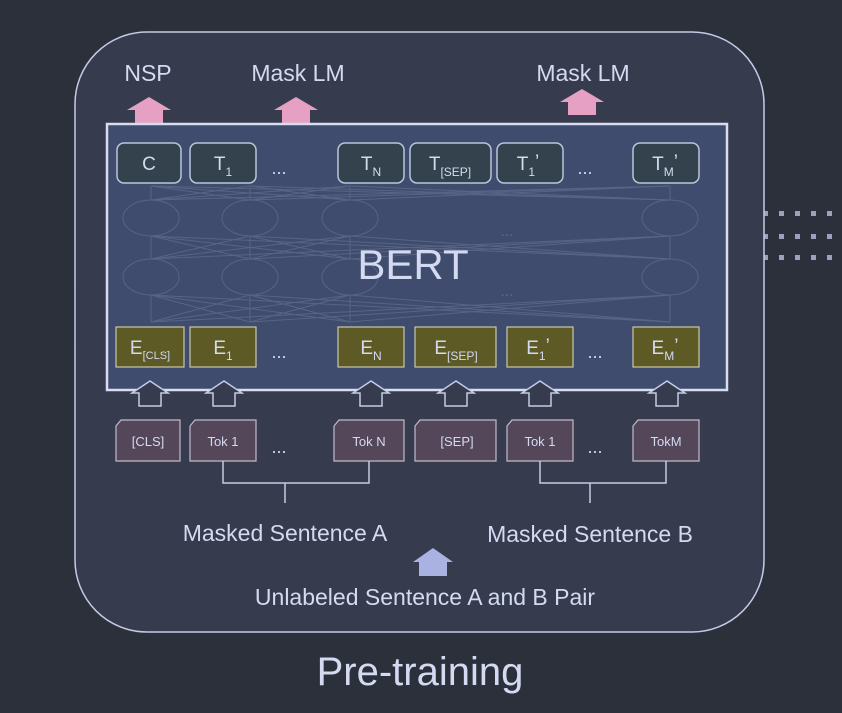 The image size is (842, 713). I want to click on output-arrows, so click(365, 106).